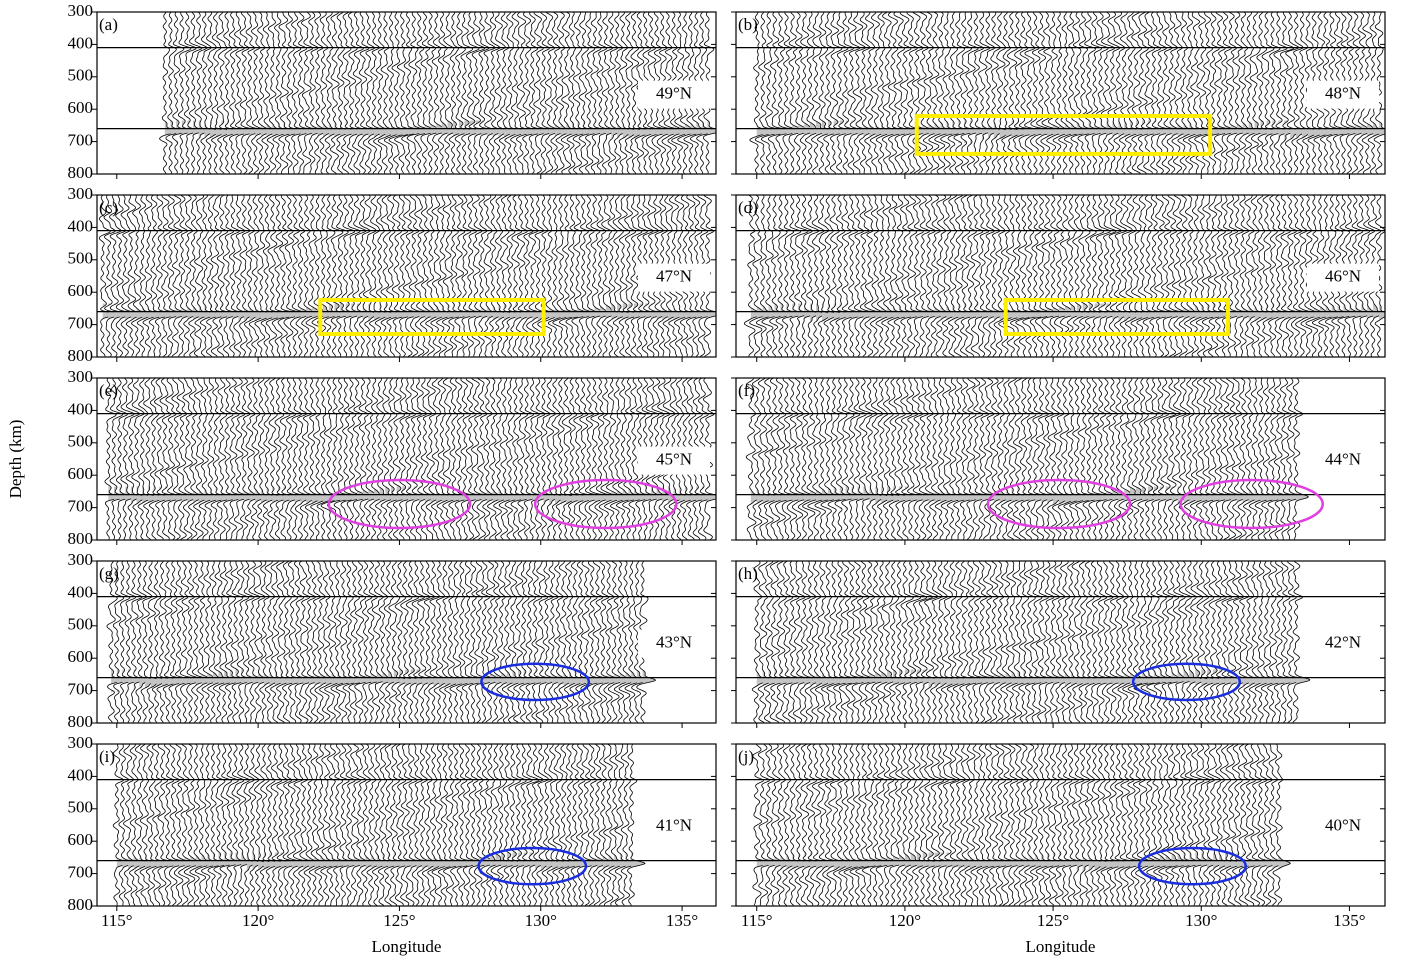 The width and height of the screenshot is (1405, 964). I want to click on trace-group, so click(407, 276).